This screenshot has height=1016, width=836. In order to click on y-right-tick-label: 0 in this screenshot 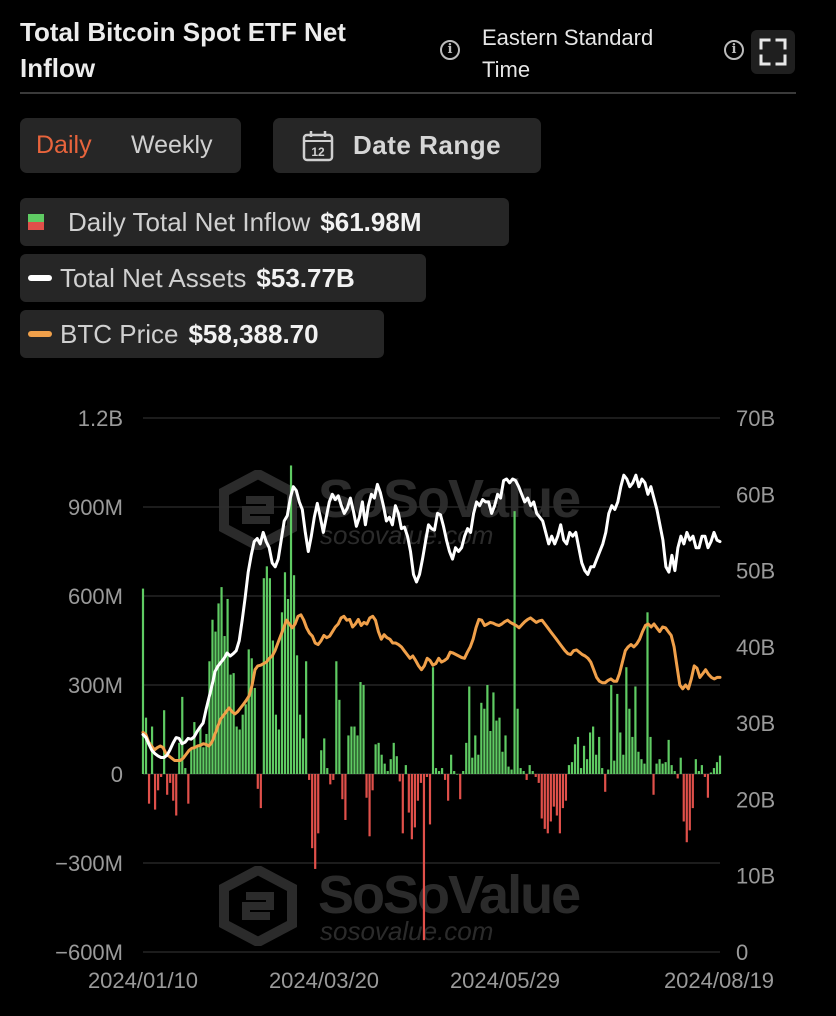, I will do `click(742, 952)`.